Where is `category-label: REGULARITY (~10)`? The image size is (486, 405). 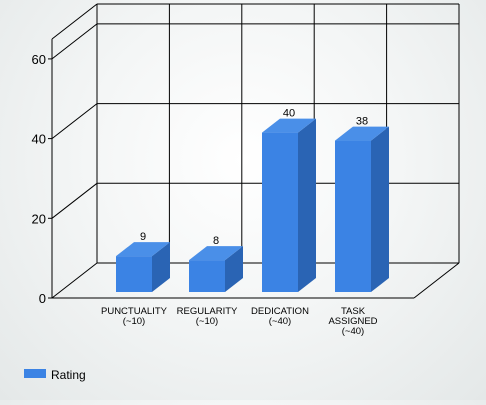 category-label: REGULARITY (~10) is located at coordinates (207, 316).